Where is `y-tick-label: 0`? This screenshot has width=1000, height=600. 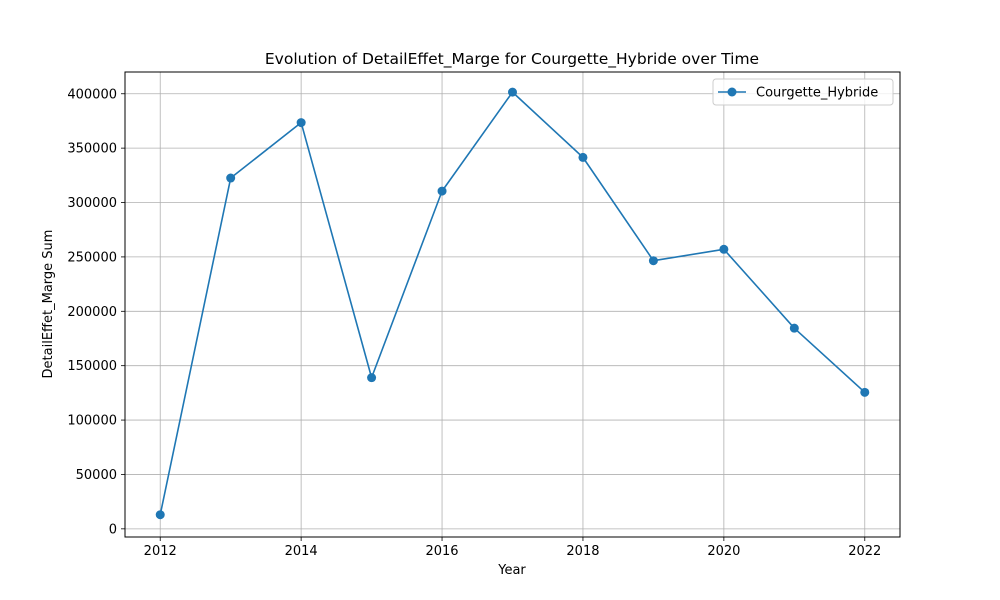
y-tick-label: 0 is located at coordinates (113, 529).